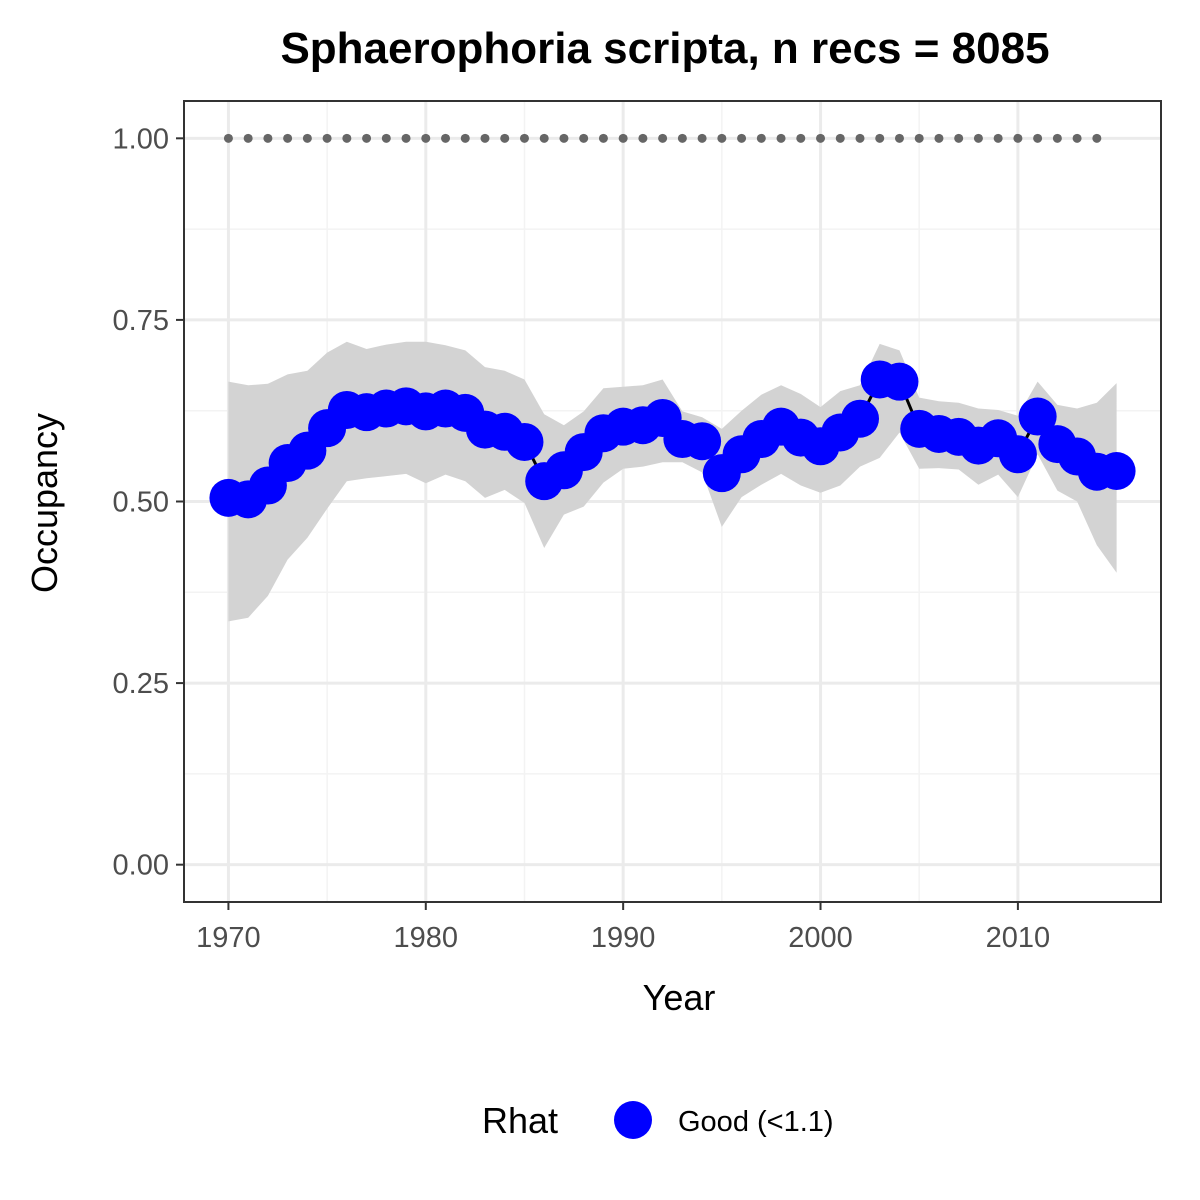 Image resolution: width=1200 pixels, height=1200 pixels. I want to click on x-axis: 1970 1980 1990 2000 2010, so click(623, 927).